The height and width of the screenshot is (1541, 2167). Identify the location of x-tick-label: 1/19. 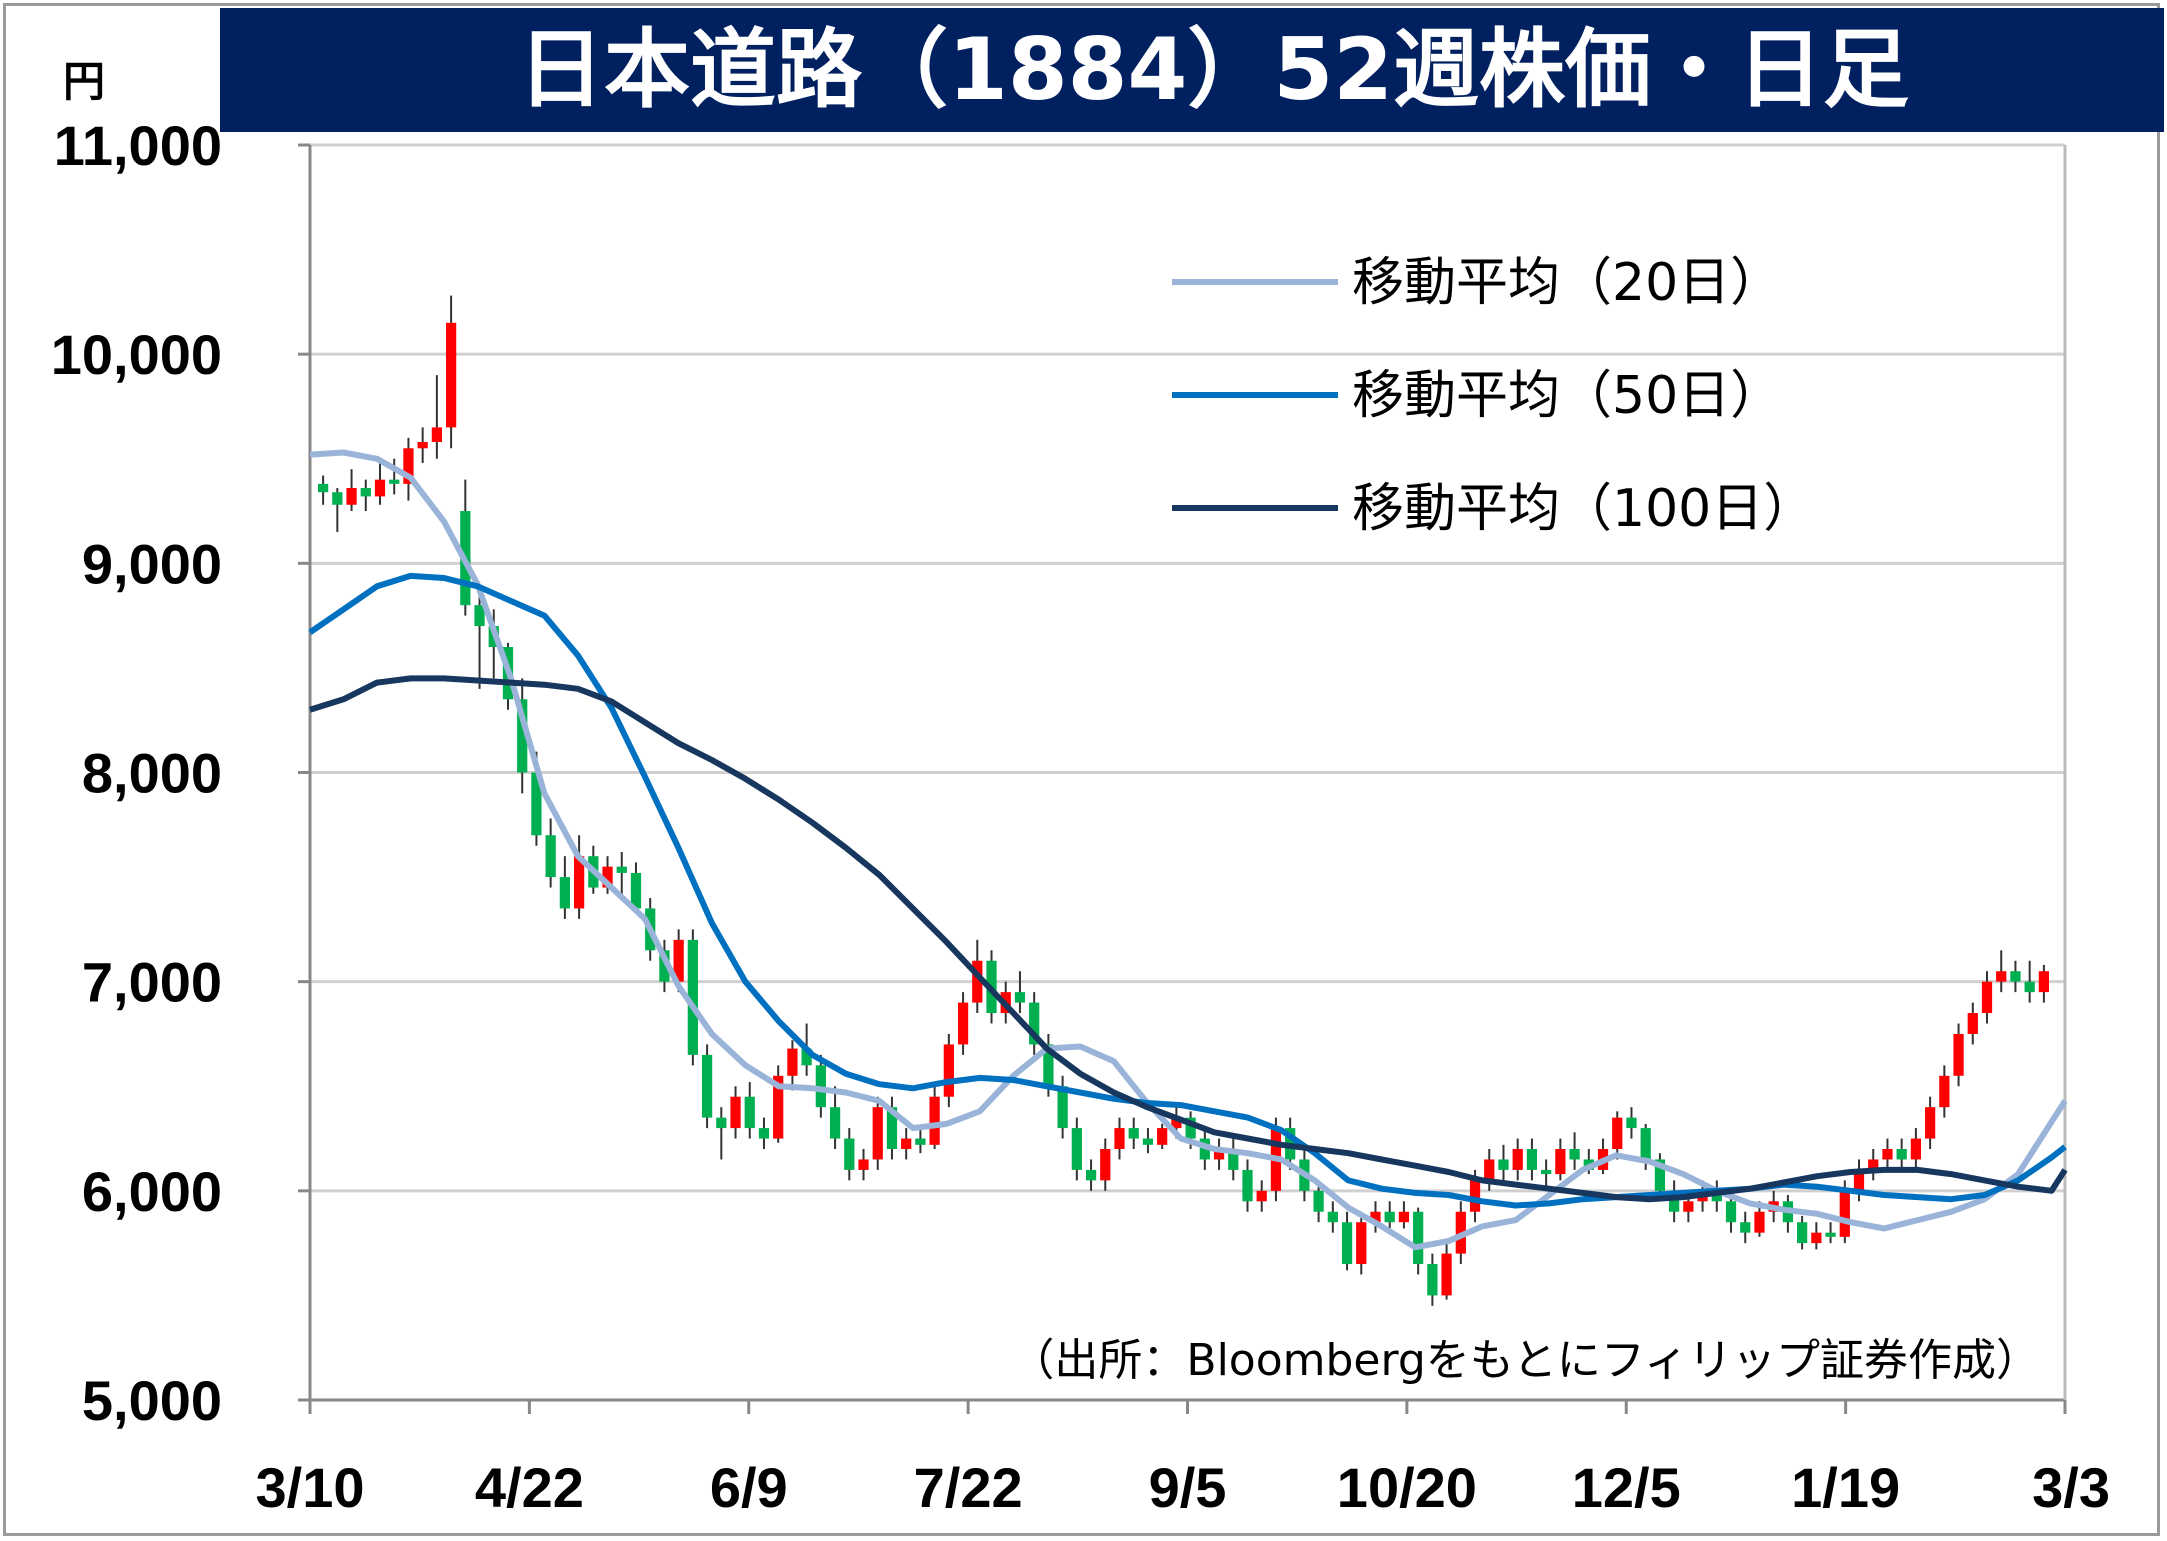
(1845, 1487).